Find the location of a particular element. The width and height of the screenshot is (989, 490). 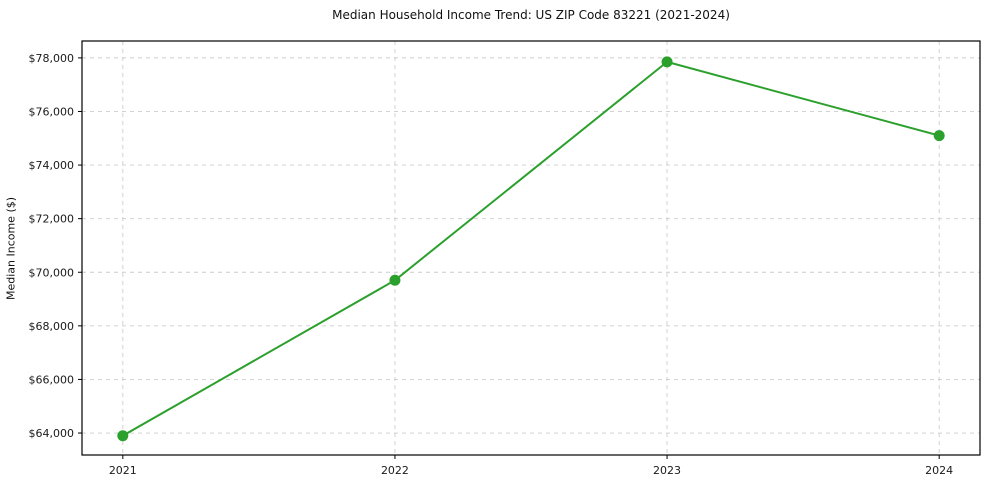

y-tick-label: $66,000 is located at coordinates (52, 379).